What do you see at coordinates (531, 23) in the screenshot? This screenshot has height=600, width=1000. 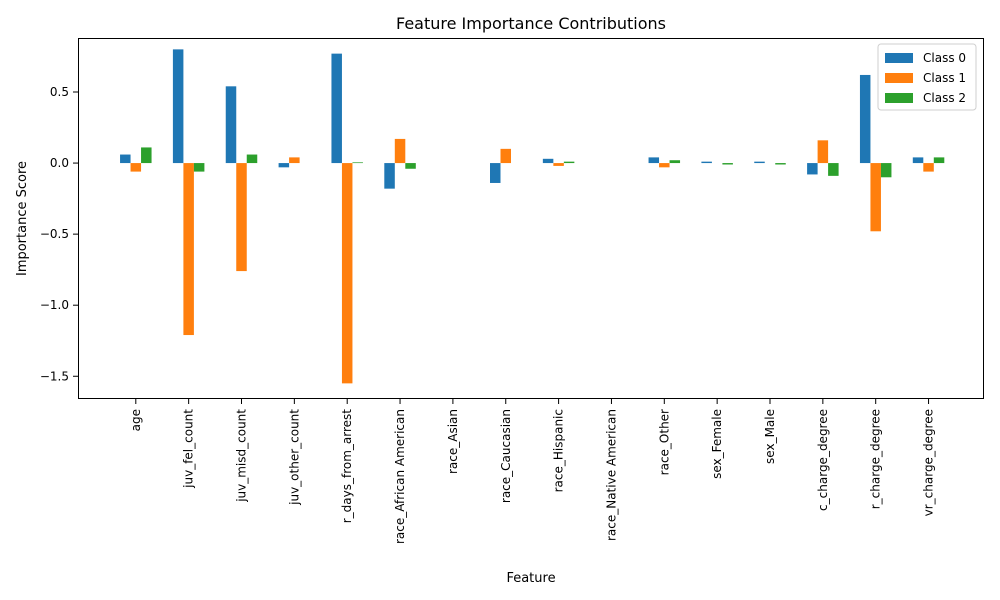 I see `chart-title: Feature Importance Contributions` at bounding box center [531, 23].